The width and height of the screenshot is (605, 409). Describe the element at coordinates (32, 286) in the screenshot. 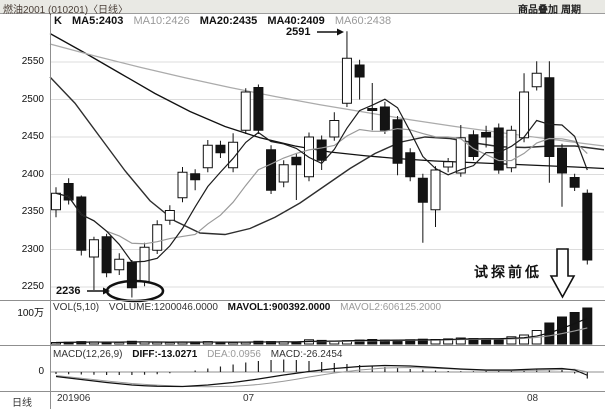

I see `y-axis-label: 2250` at that location.